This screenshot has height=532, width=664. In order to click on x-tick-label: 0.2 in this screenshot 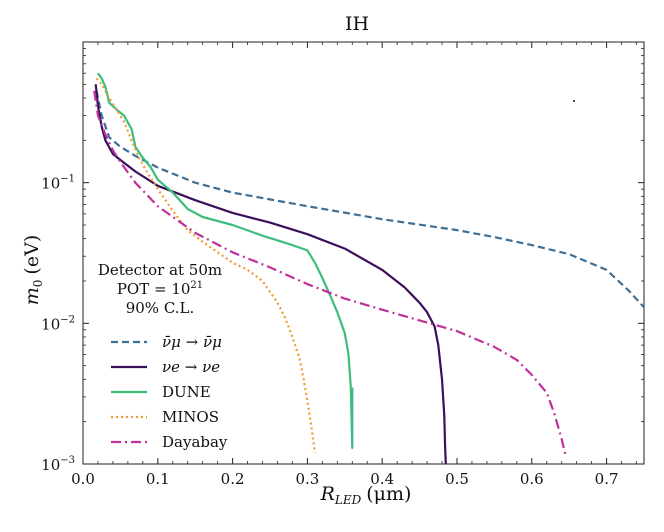, I will do `click(233, 479)`.